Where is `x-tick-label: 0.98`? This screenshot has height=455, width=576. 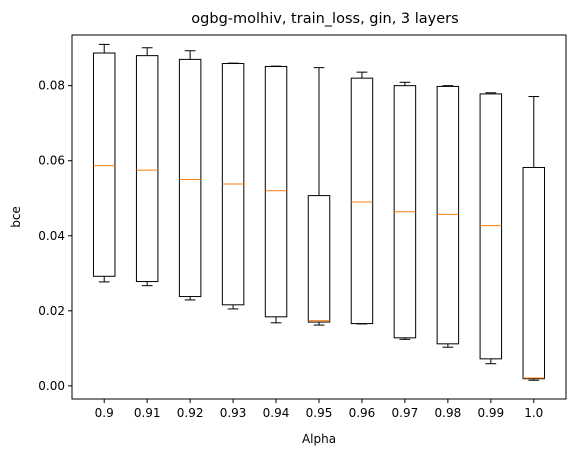 x-tick-label: 0.98 is located at coordinates (448, 413).